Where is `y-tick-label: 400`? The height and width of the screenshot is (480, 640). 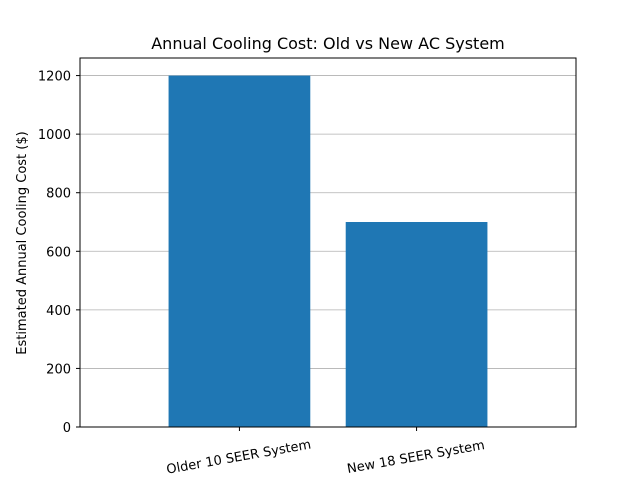
y-tick-label: 400 is located at coordinates (58, 311).